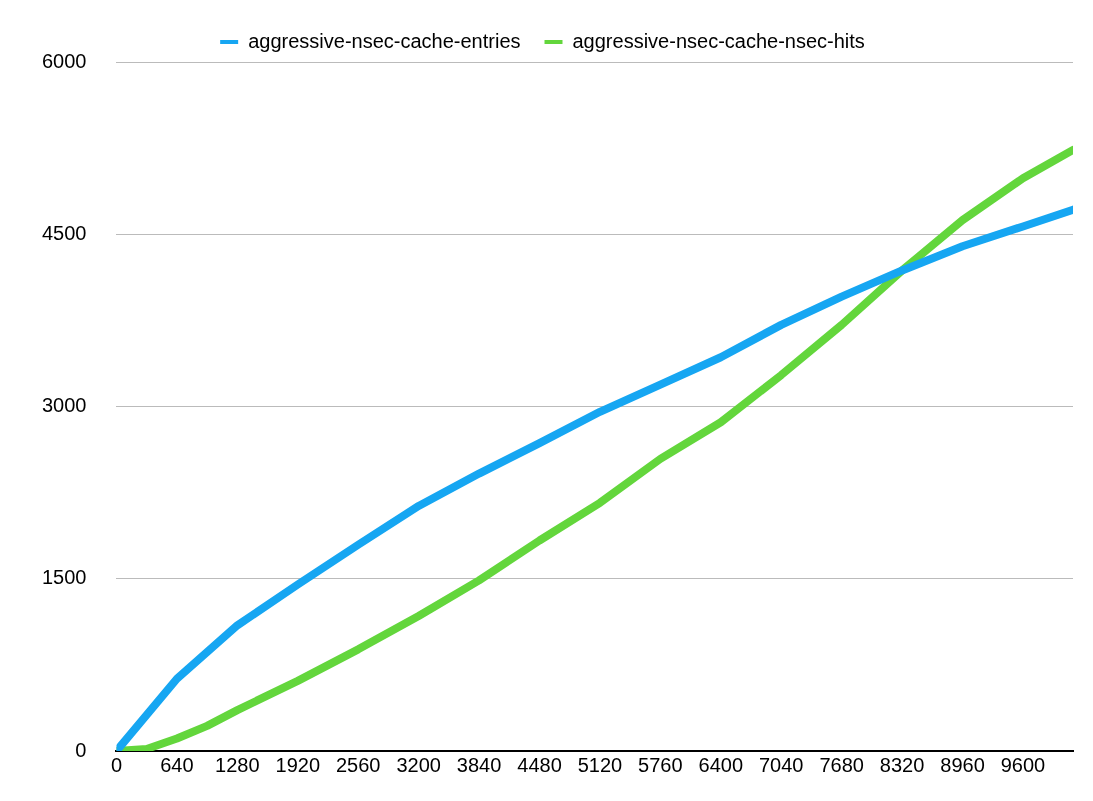 Image resolution: width=1093 pixels, height=801 pixels. What do you see at coordinates (237, 764) in the screenshot?
I see `x-tick-label: 1280` at bounding box center [237, 764].